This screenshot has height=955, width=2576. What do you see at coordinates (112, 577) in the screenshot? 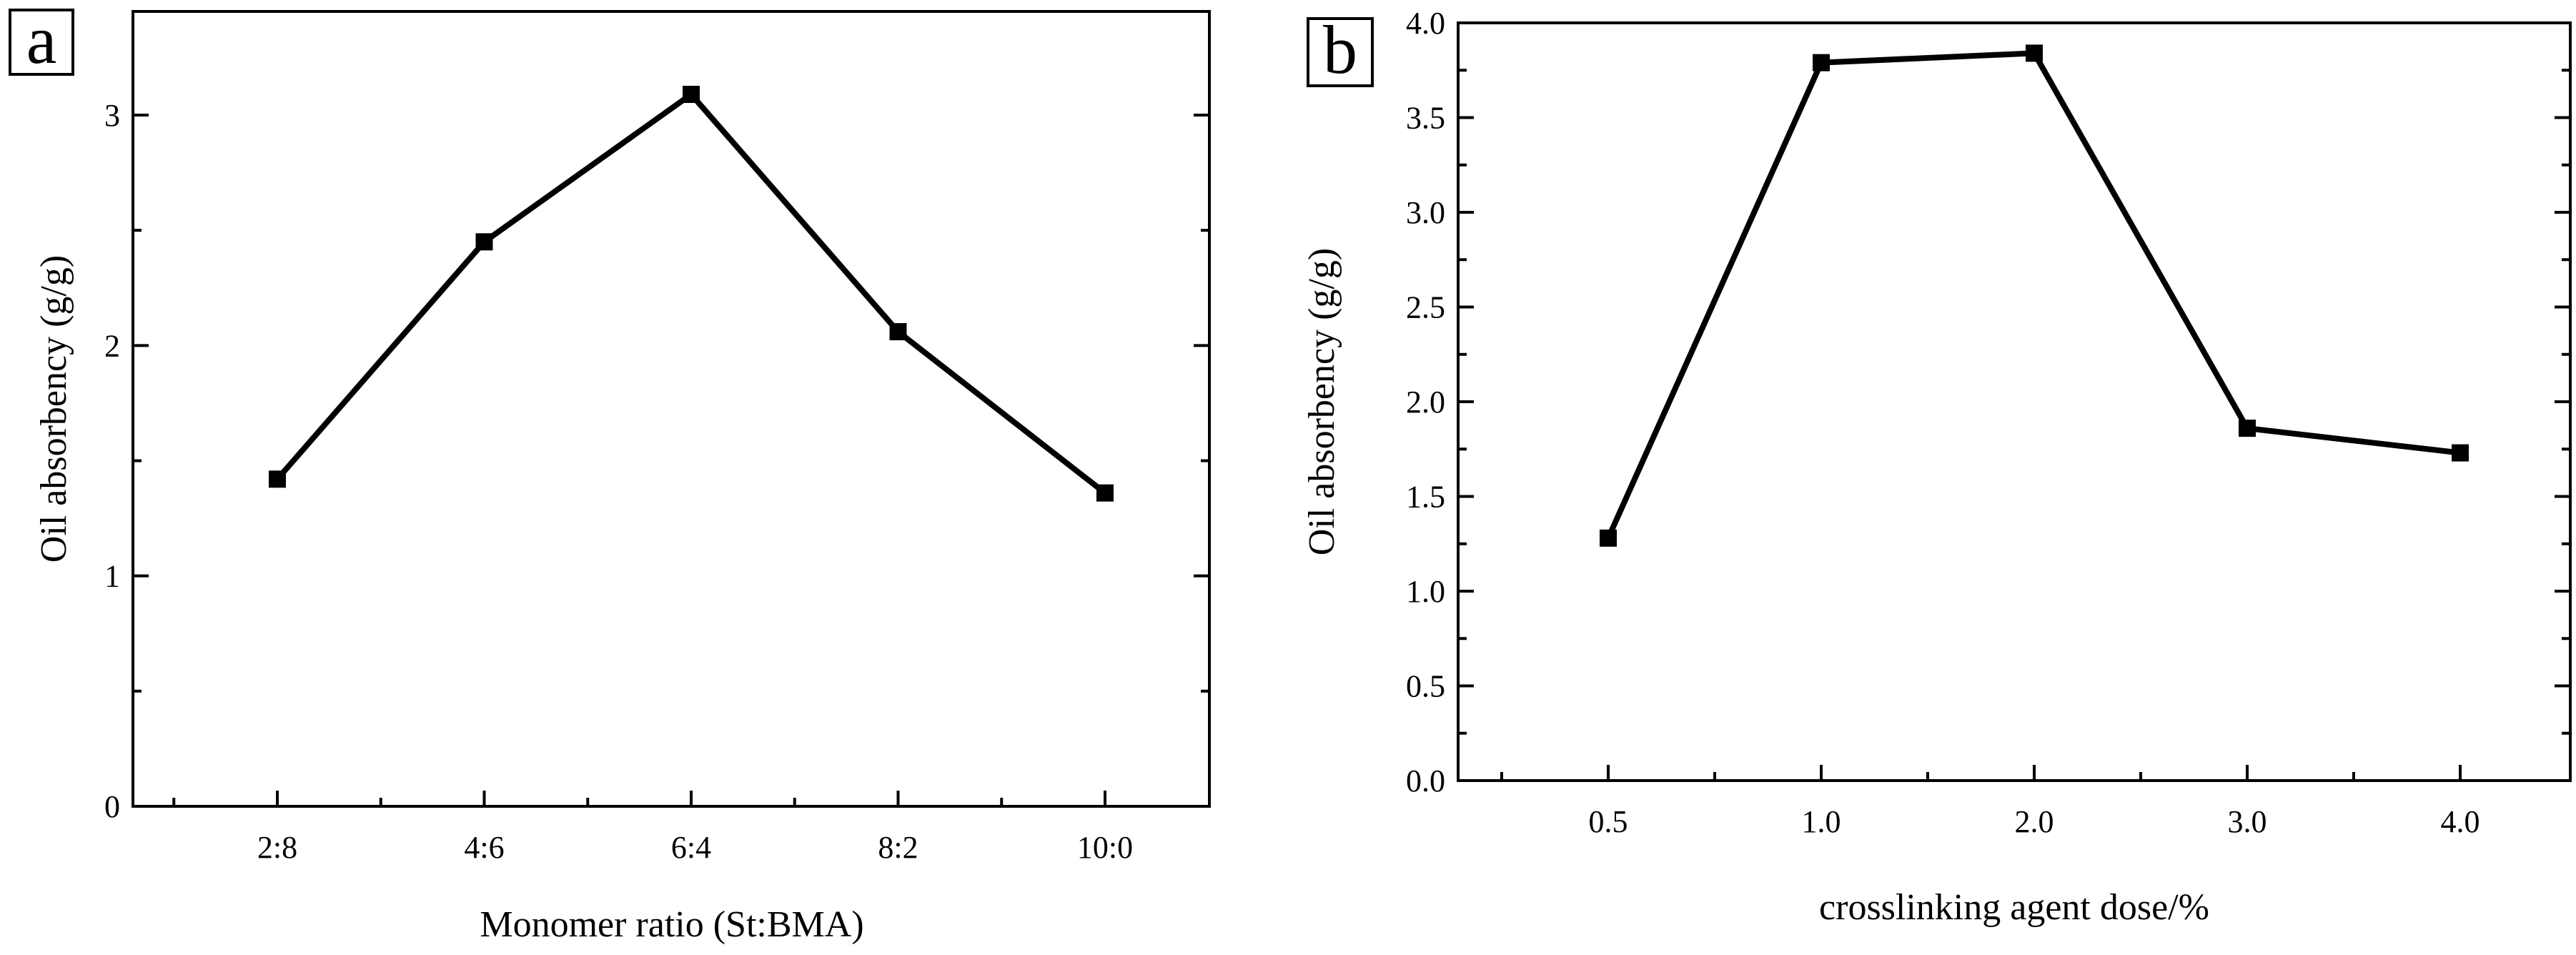
I see `y-tick-label: 1` at bounding box center [112, 577].